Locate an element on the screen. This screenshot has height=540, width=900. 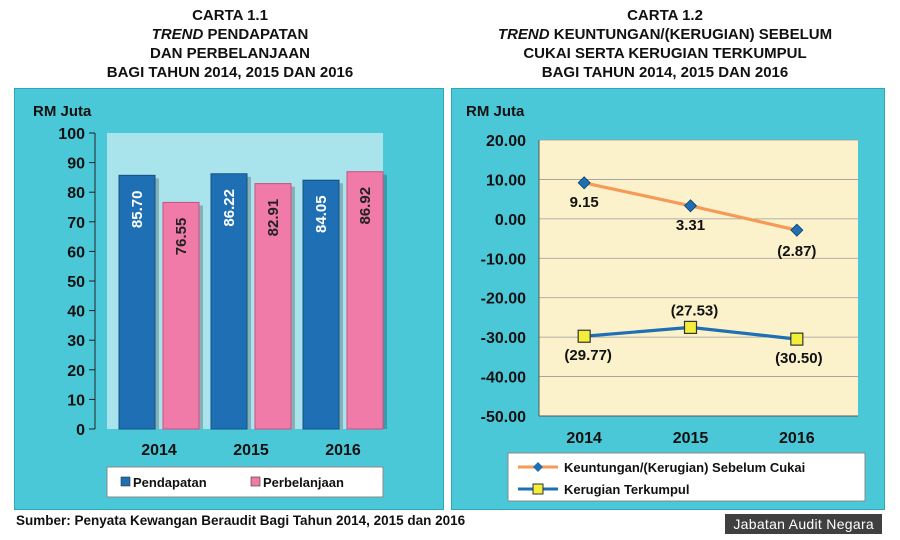
y-tick-label: -50.00 is located at coordinates (503, 417).